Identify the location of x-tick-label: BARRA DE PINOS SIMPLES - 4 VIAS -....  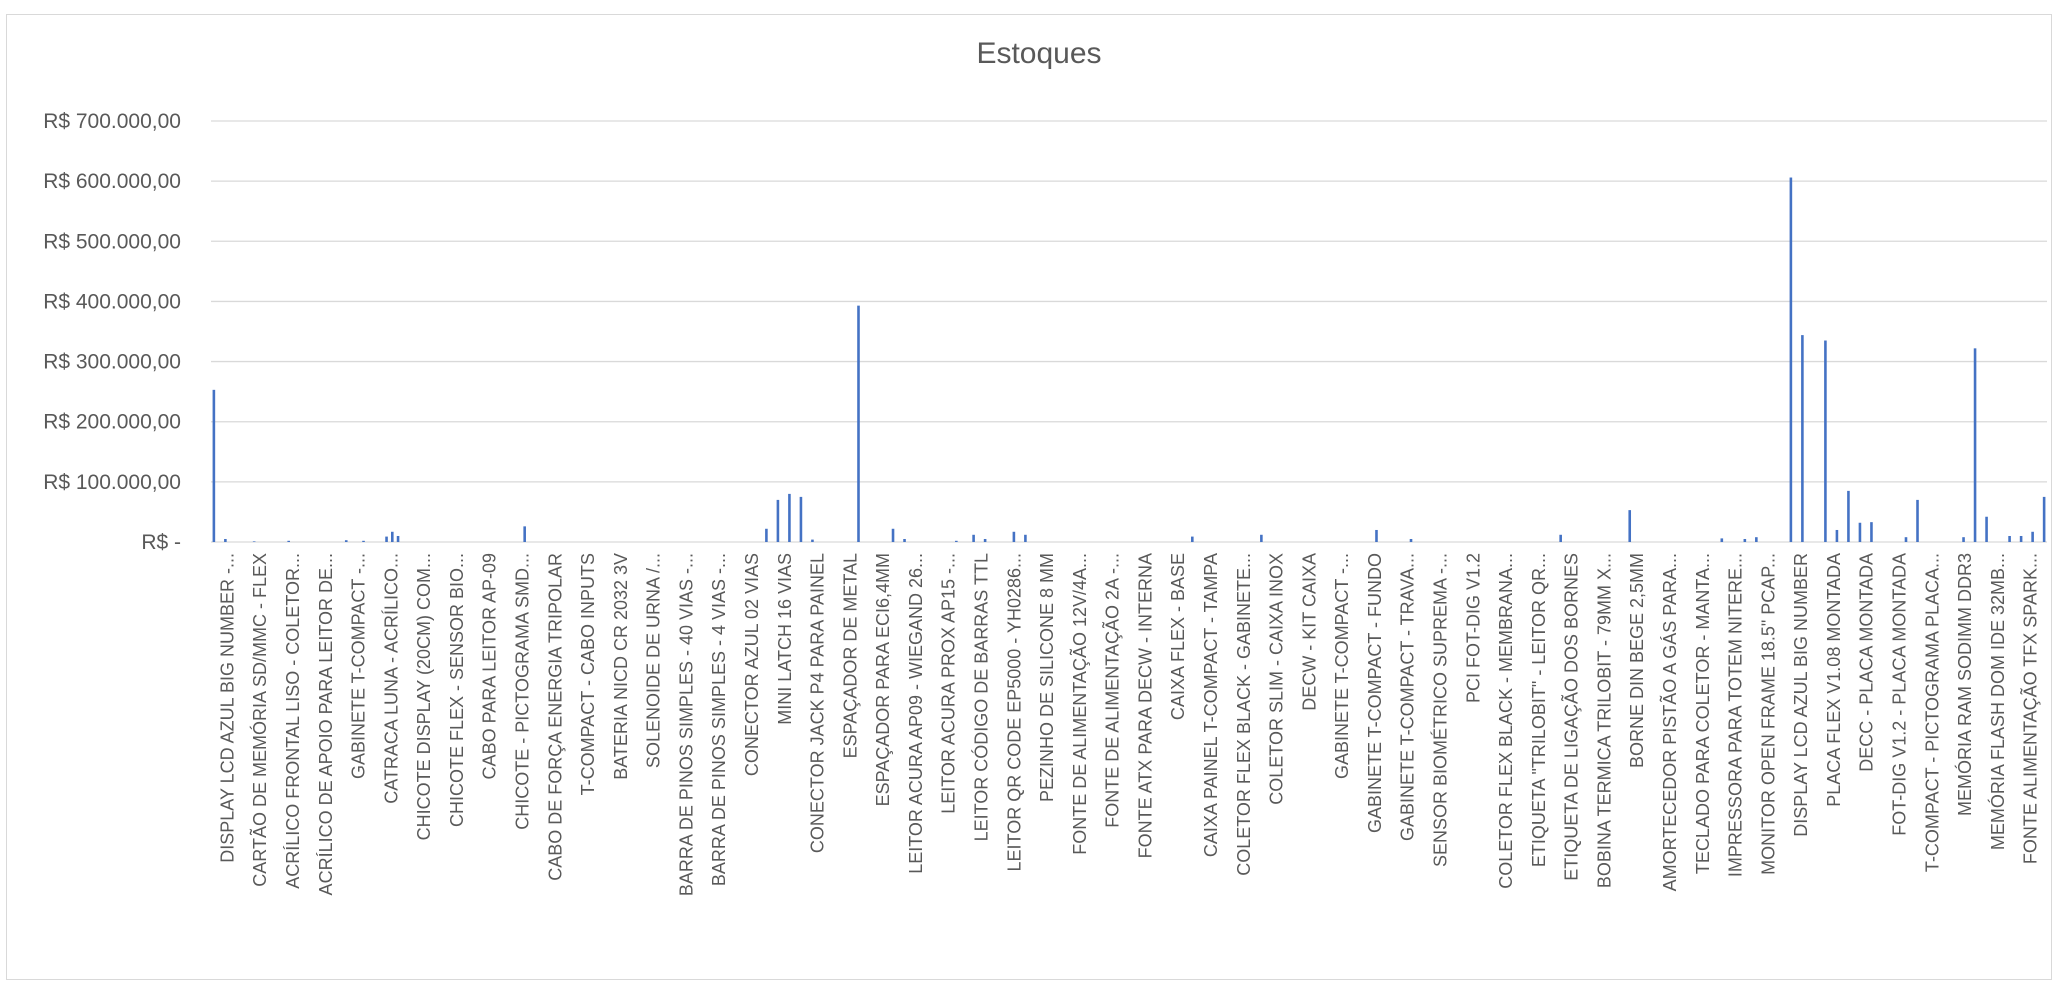
(719, 719).